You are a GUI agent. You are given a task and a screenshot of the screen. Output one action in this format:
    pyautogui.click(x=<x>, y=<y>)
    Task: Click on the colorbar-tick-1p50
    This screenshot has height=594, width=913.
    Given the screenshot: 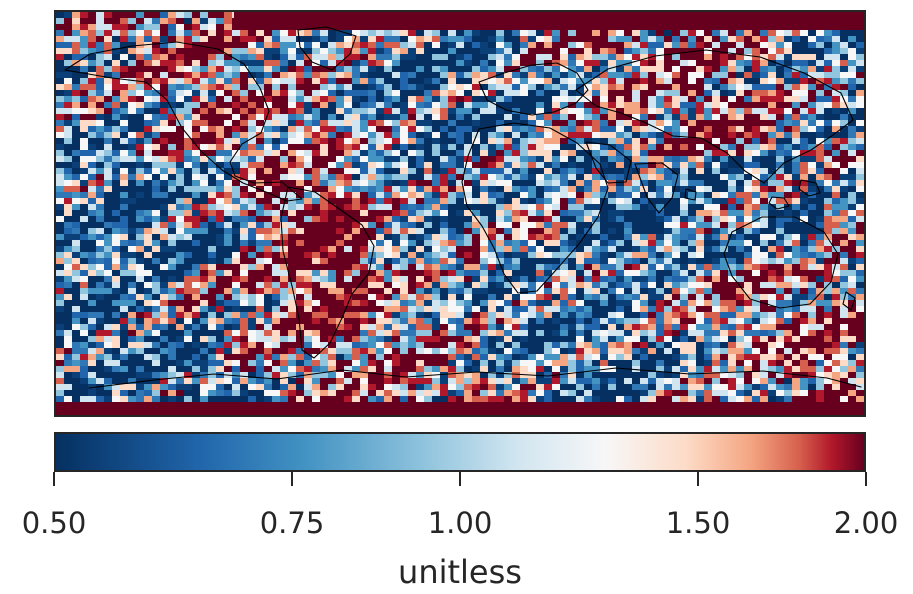 What is the action you would take?
    pyautogui.click(x=698, y=479)
    